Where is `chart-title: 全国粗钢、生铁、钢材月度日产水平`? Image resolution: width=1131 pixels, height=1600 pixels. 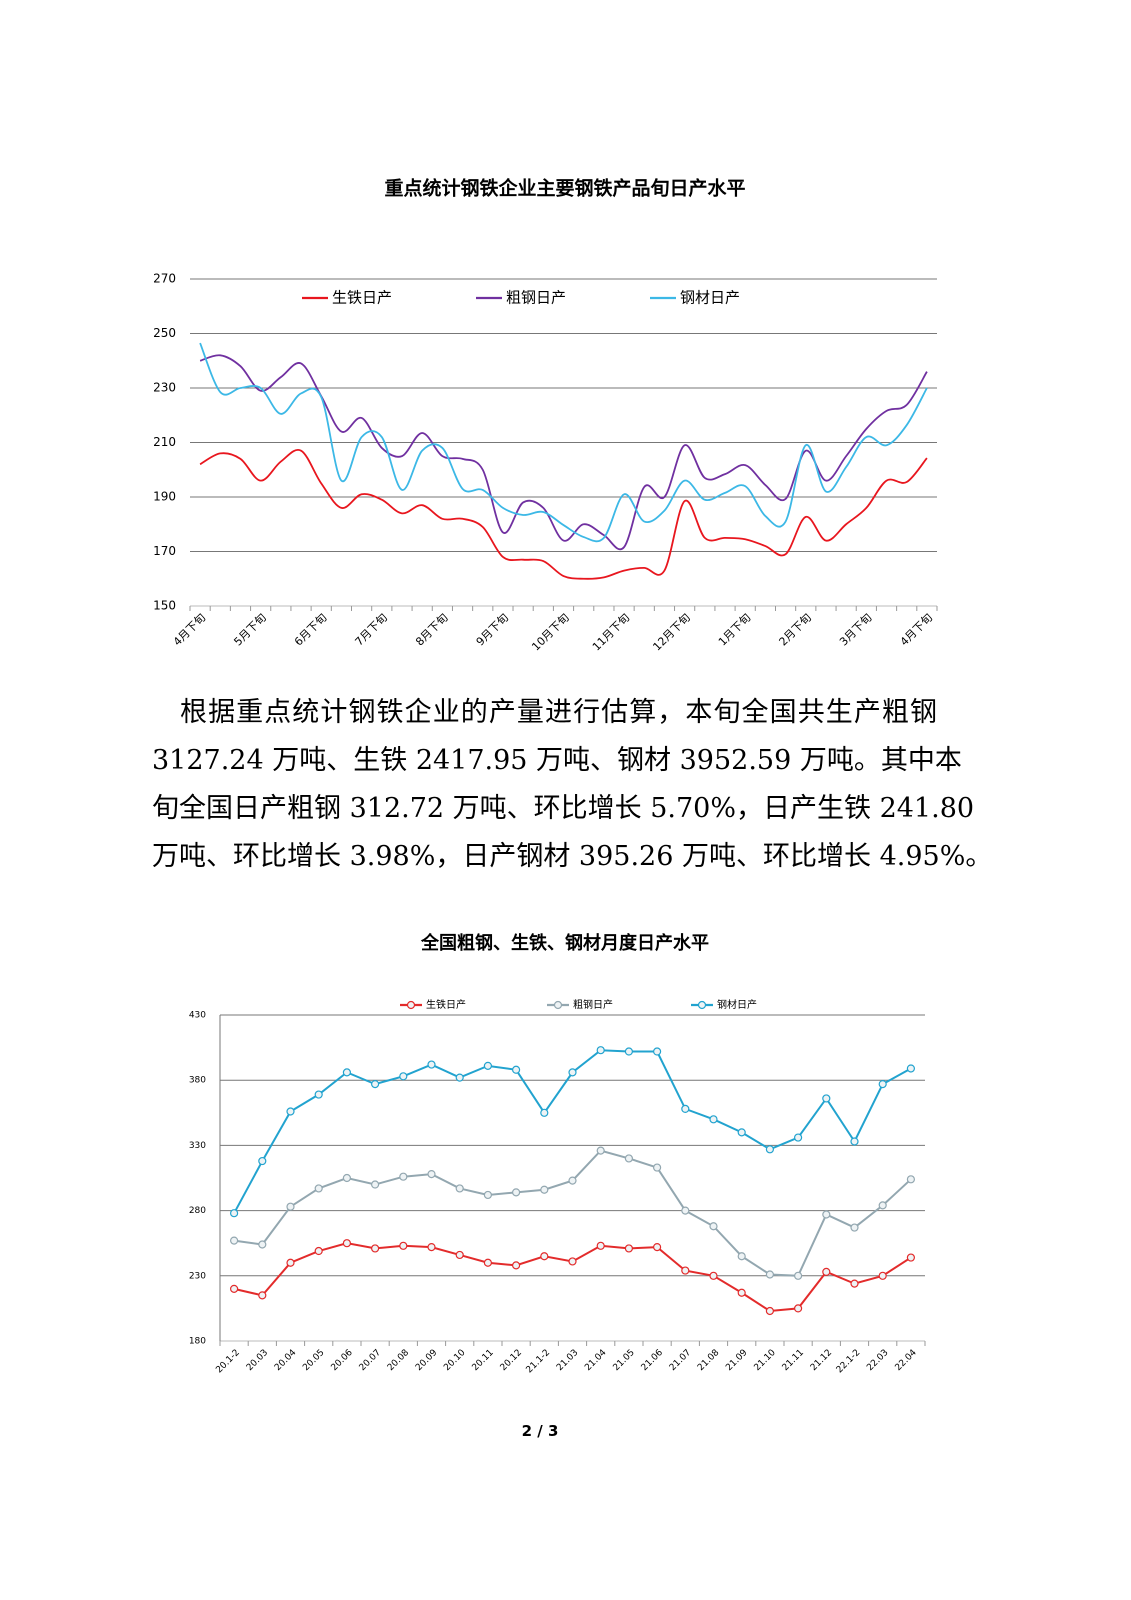
chart-title: 全国粗钢、生铁、钢材月度日产水平 is located at coordinates (564, 943).